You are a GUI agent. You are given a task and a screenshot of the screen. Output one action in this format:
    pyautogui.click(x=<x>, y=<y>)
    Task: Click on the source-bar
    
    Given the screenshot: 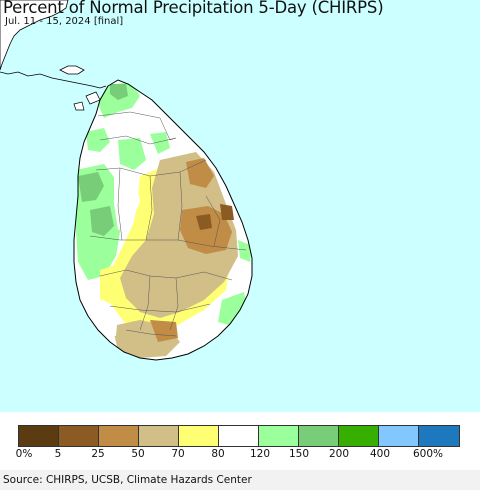 What is the action you would take?
    pyautogui.click(x=240, y=480)
    